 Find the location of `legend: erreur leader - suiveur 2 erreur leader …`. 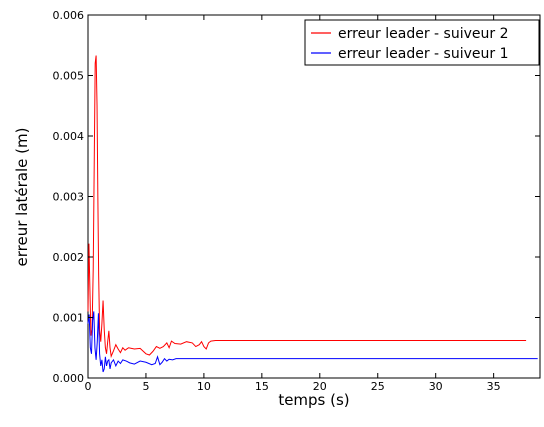

legend: erreur leader - suiveur 2 erreur leader … is located at coordinates (422, 42).